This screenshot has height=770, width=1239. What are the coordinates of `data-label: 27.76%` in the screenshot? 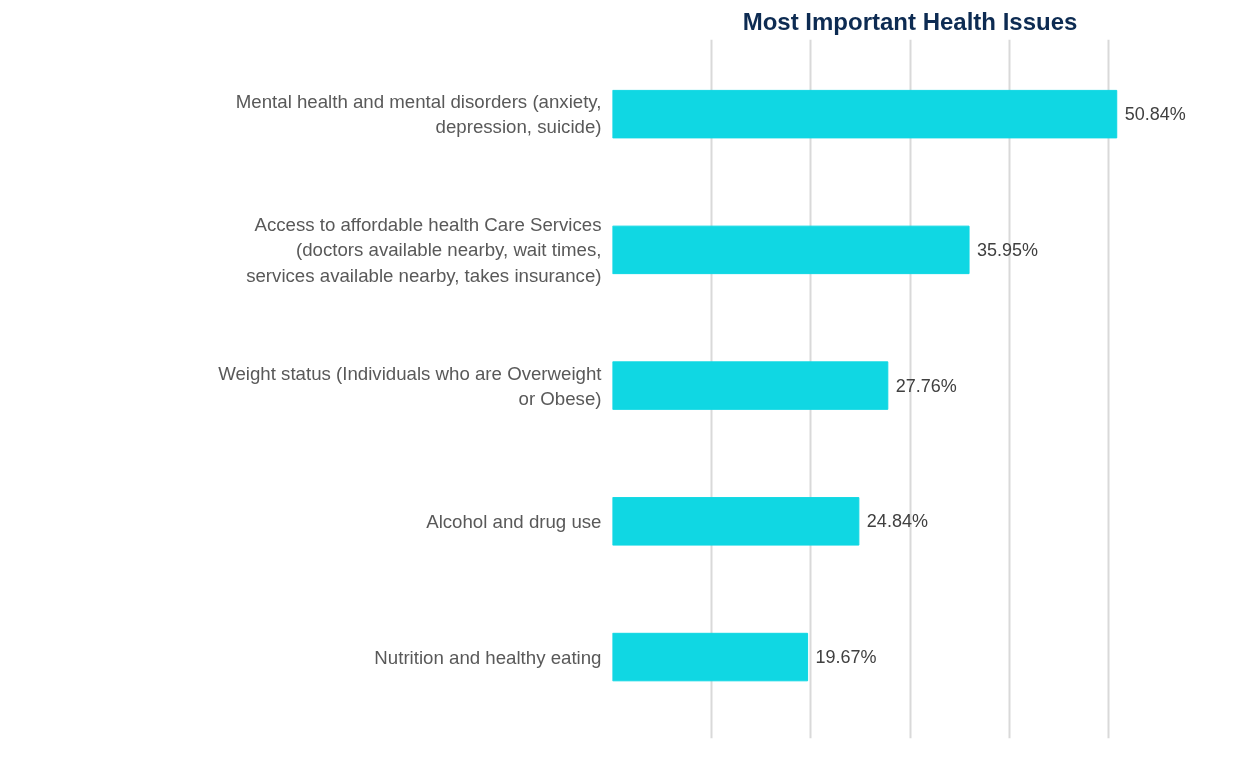 It's located at (926, 385).